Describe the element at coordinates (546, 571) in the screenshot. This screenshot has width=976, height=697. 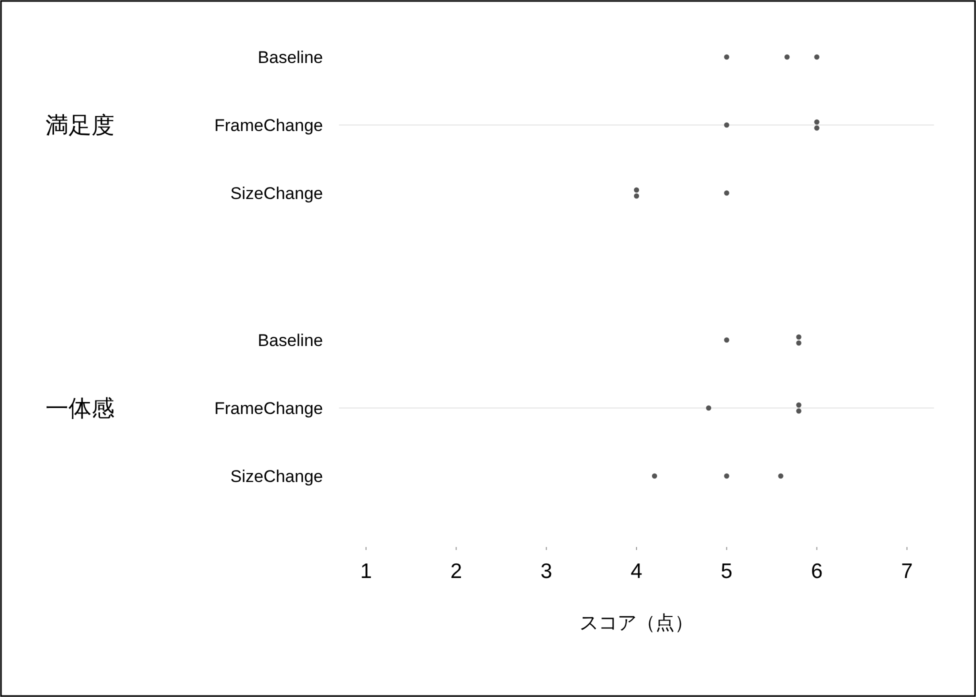
I see `x-tick-label: 3` at that location.